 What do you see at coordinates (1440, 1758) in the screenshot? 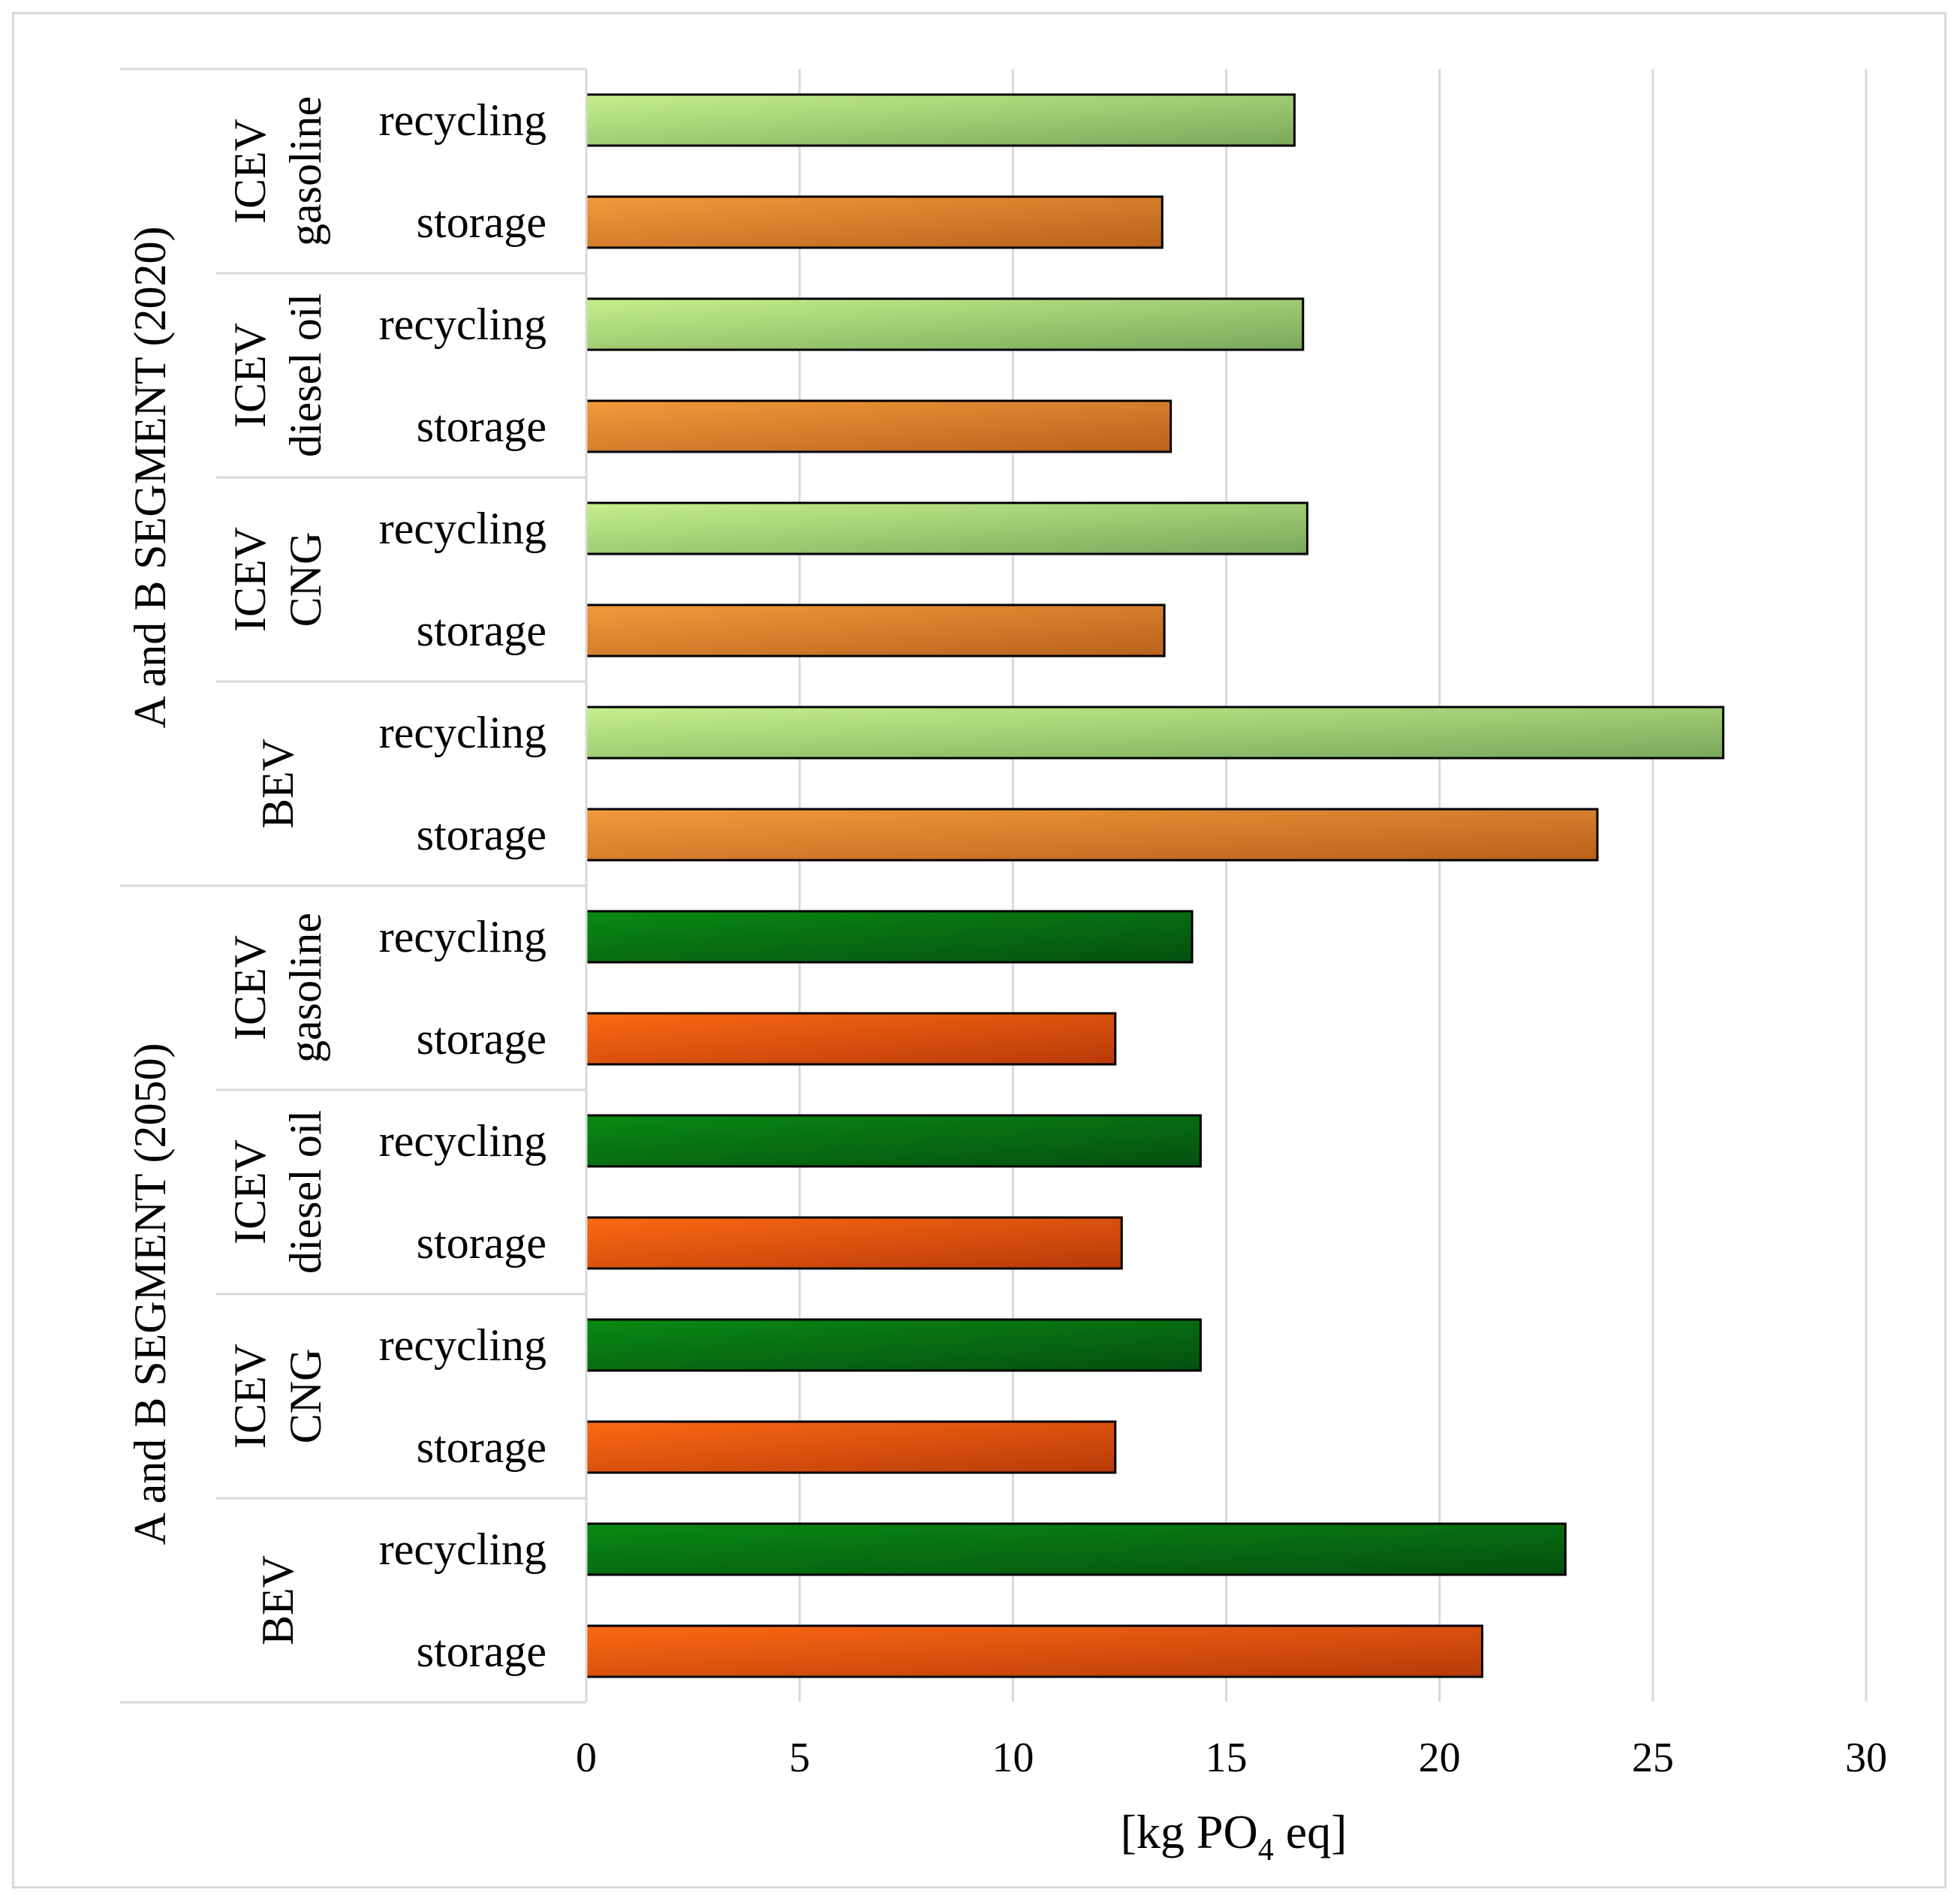
I see `x-tick-label: 20` at bounding box center [1440, 1758].